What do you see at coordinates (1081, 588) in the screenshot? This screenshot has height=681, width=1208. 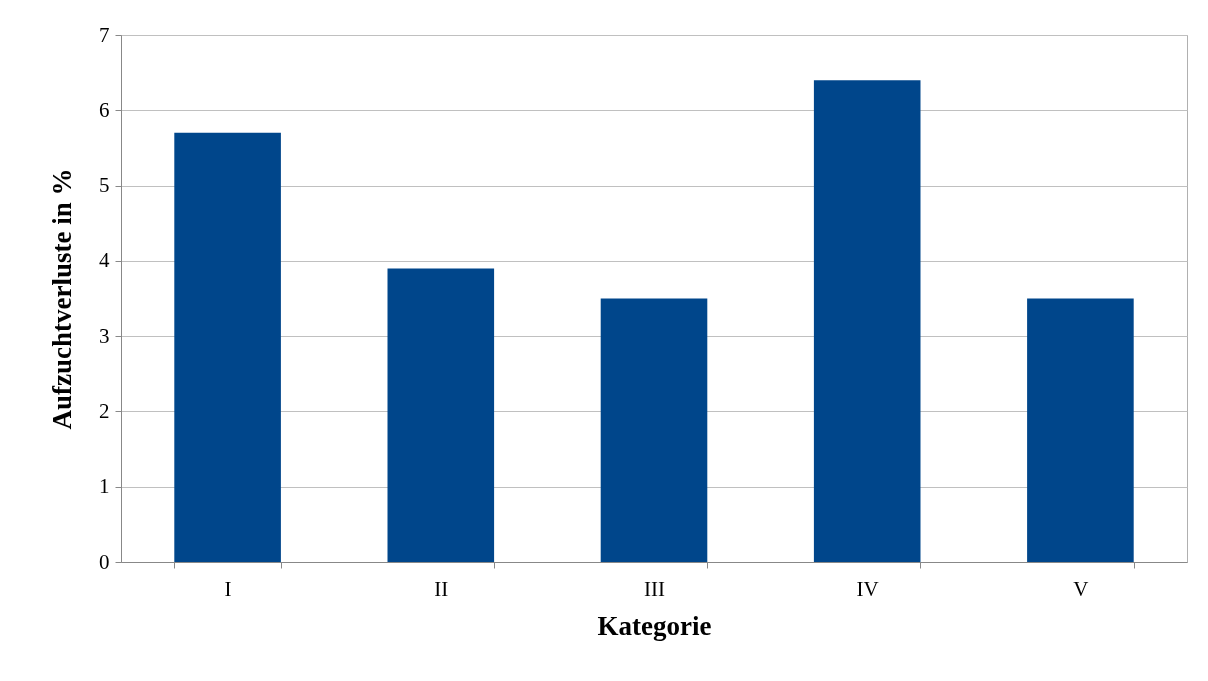 I see `x-tick-label: V` at bounding box center [1081, 588].